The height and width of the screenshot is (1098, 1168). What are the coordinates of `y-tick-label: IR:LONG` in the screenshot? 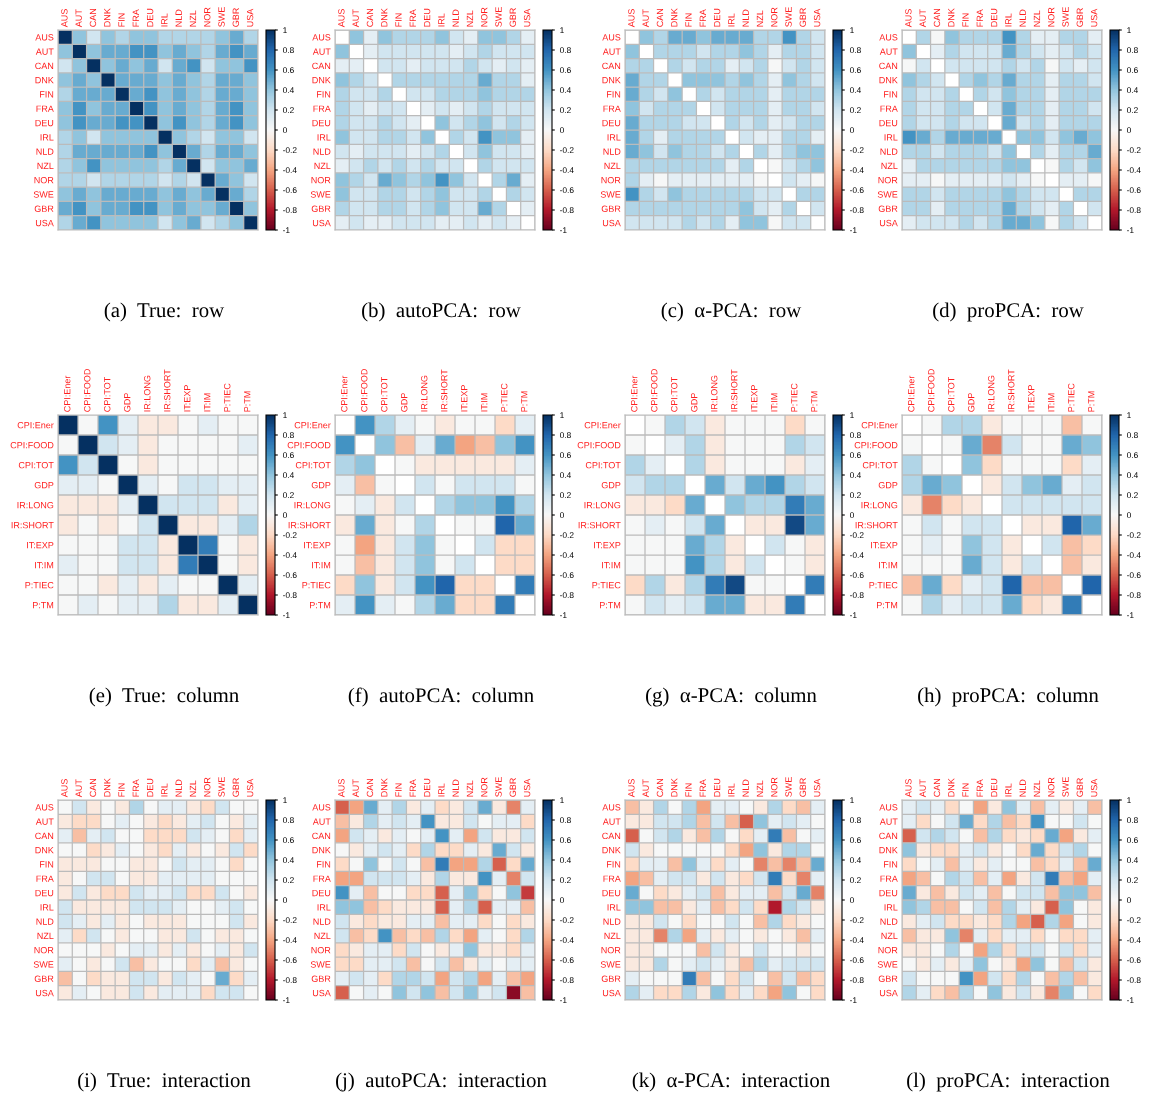 It's located at (602, 505).